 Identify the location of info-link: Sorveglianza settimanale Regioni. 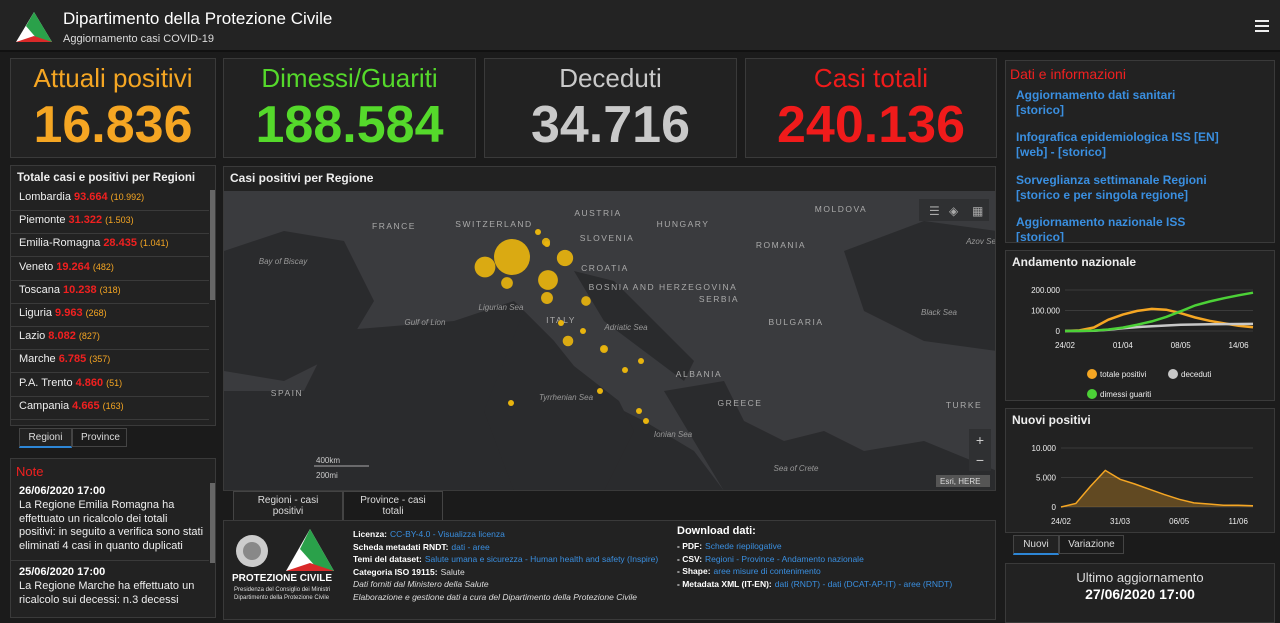
(1111, 179).